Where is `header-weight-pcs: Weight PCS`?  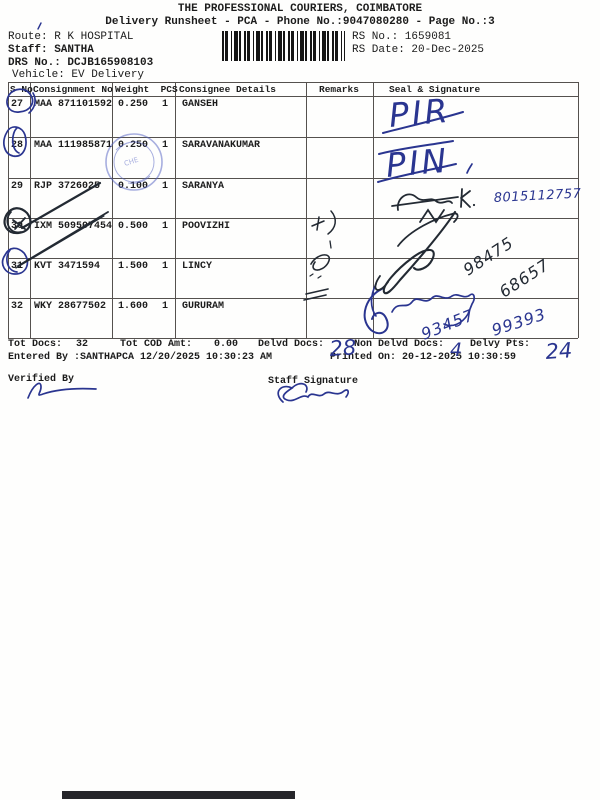
header-weight-pcs: Weight PCS is located at coordinates (146, 89).